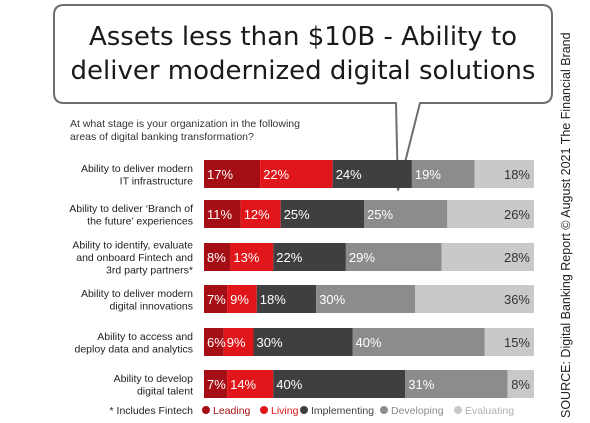  Describe the element at coordinates (384, 410) in the screenshot. I see `legend-marker-developing` at that location.